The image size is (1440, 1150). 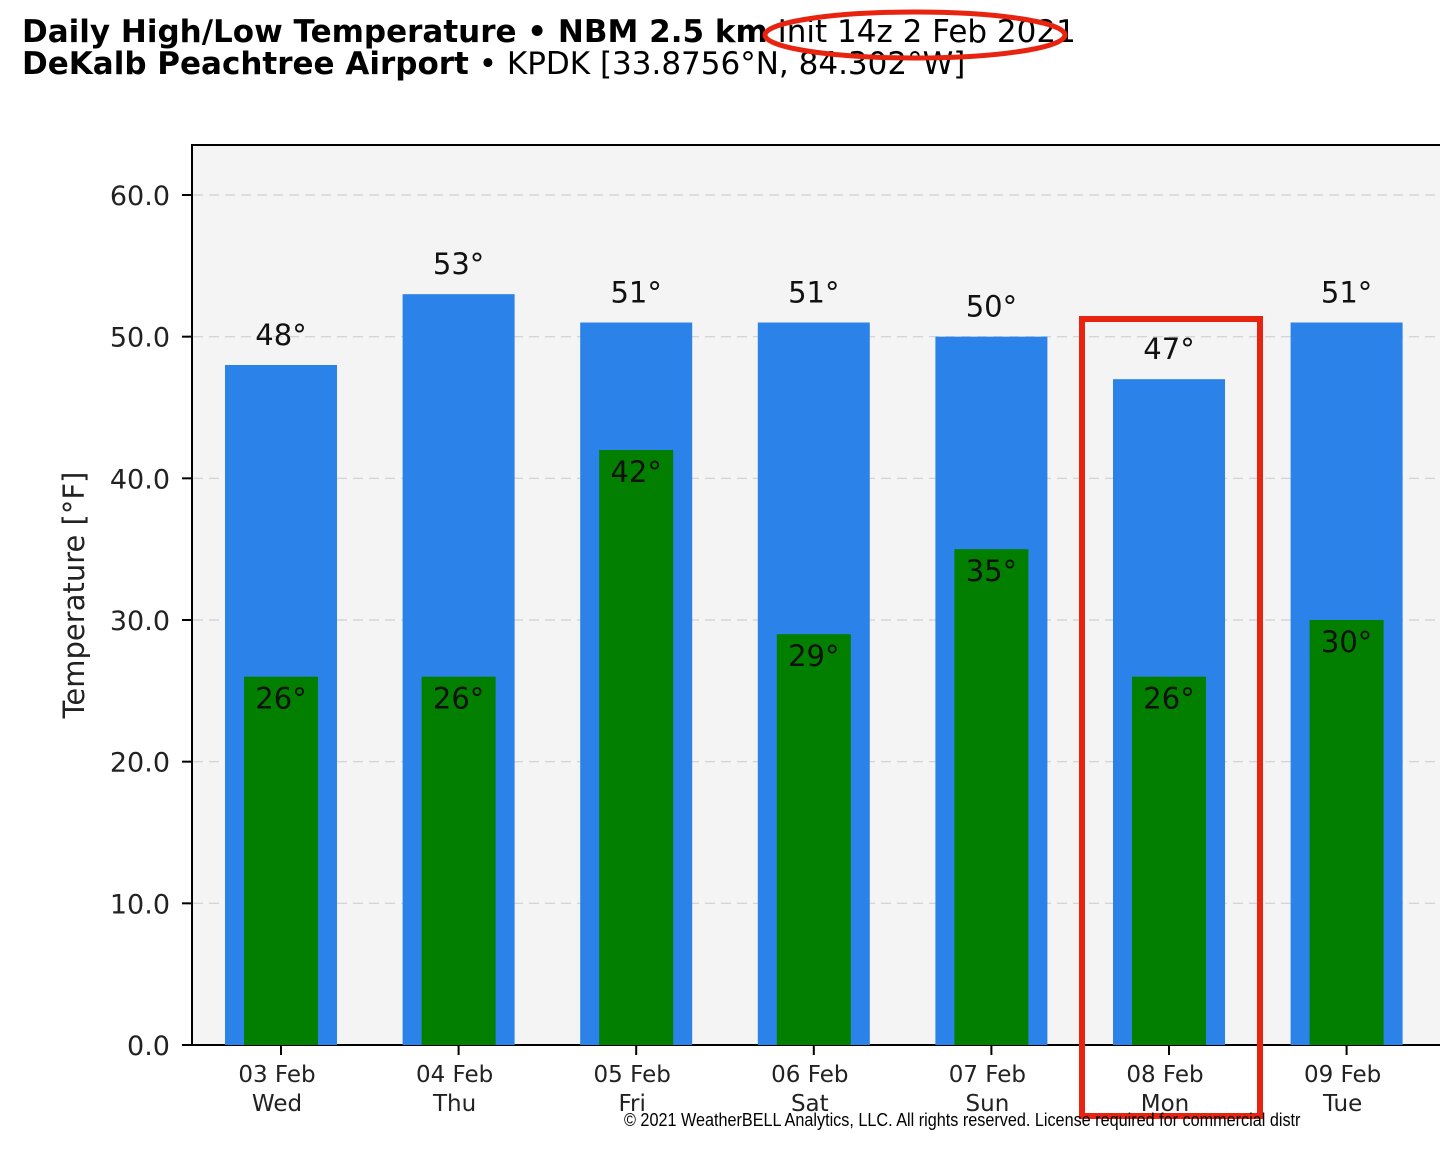 I want to click on high-value-label: 48°, so click(x=280, y=335).